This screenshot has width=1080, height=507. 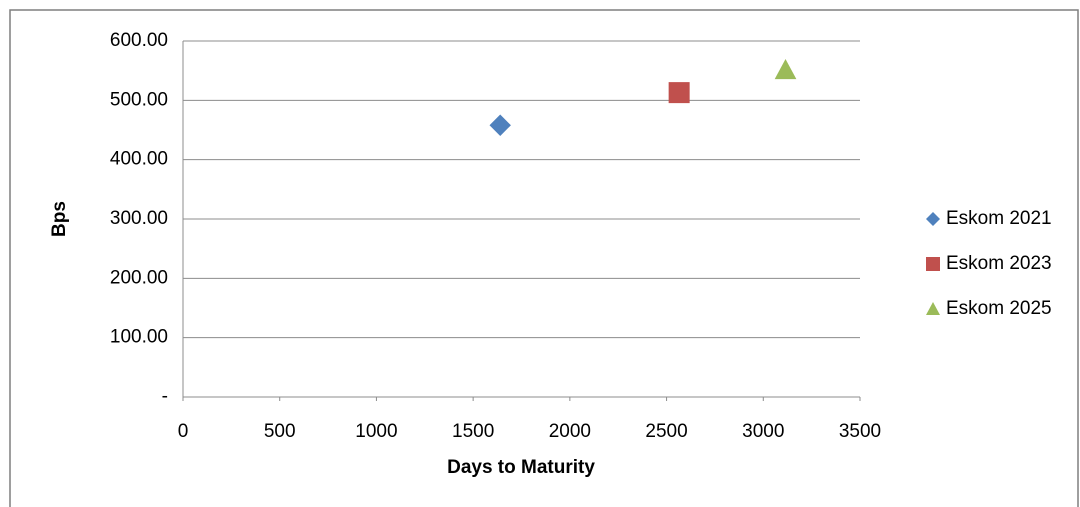 I want to click on x-tick-label: 1500, so click(x=473, y=431).